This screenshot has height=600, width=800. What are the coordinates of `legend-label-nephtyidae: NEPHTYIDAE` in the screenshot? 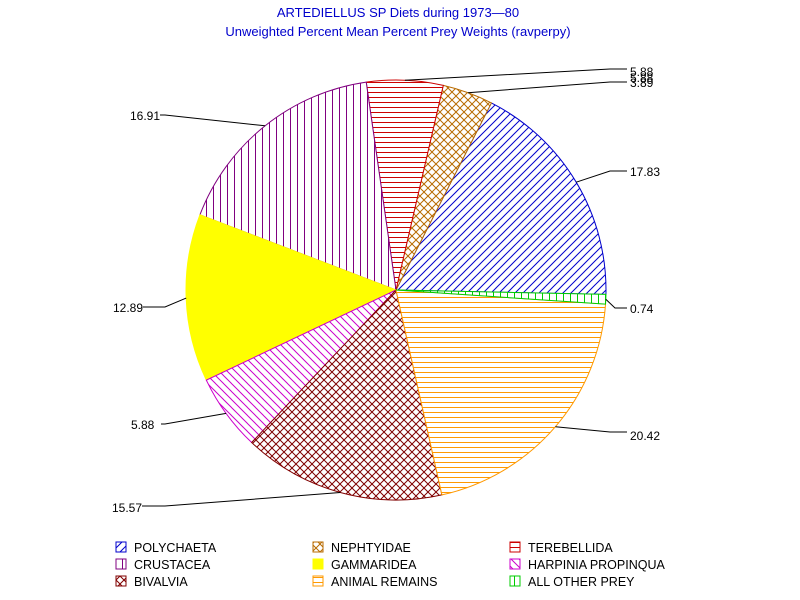 It's located at (371, 548).